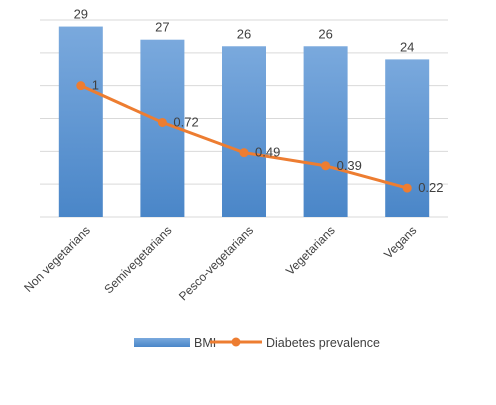 The width and height of the screenshot is (496, 405). Describe the element at coordinates (325, 33) in the screenshot. I see `bar-label-3: 26` at that location.